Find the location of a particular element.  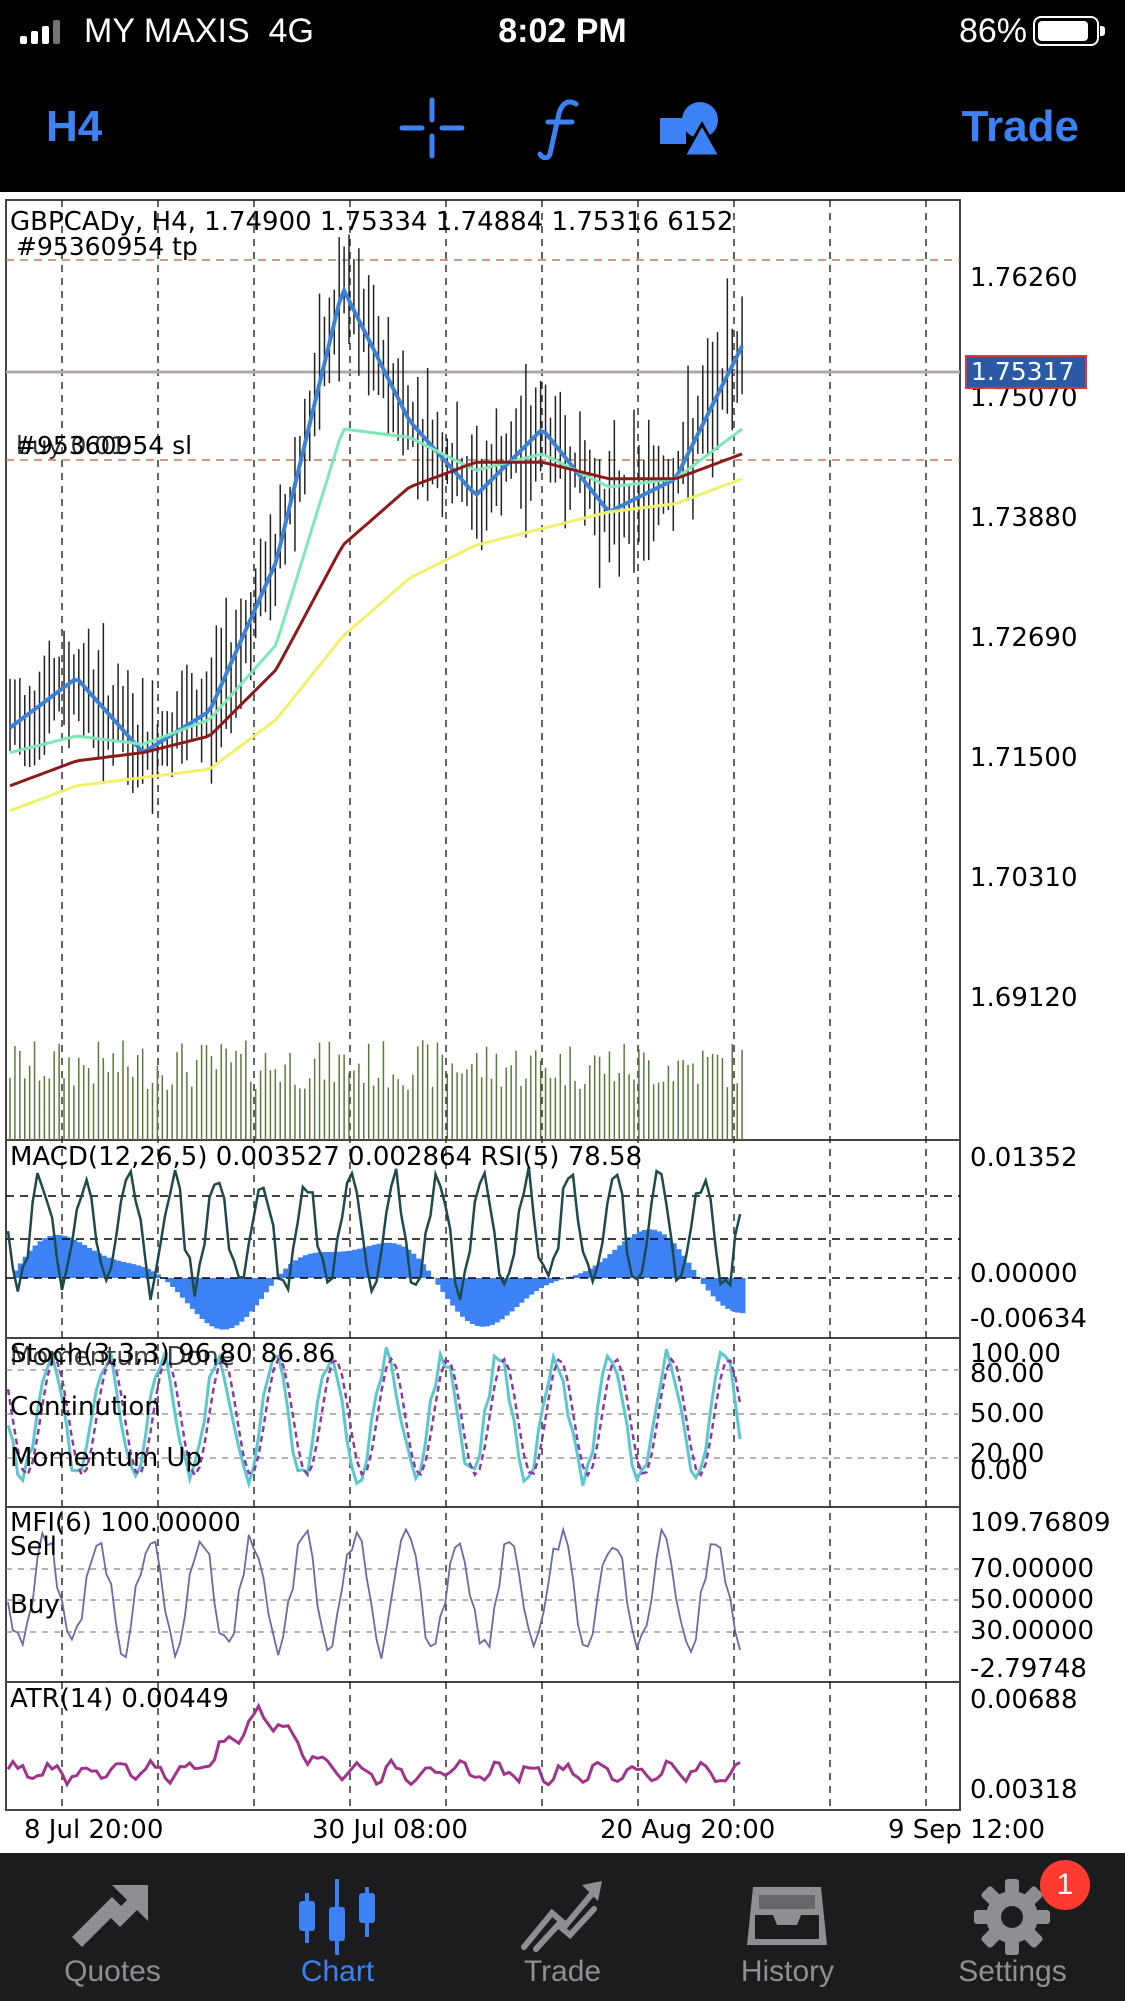

stoch-d-line is located at coordinates (374, 1417).